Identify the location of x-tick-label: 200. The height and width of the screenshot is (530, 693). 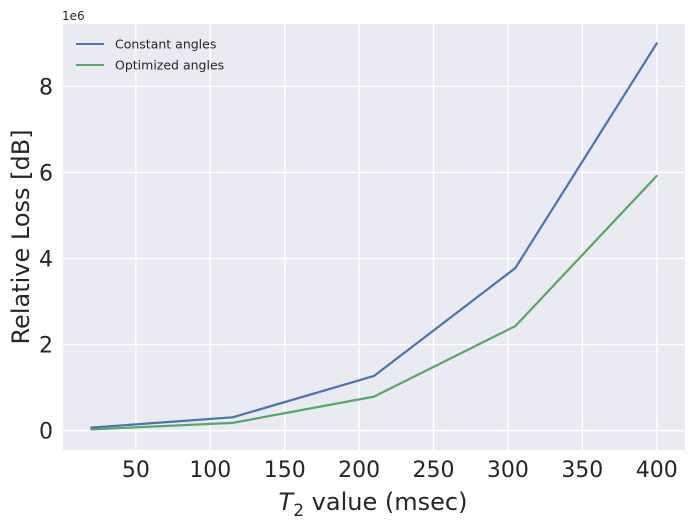
(359, 470).